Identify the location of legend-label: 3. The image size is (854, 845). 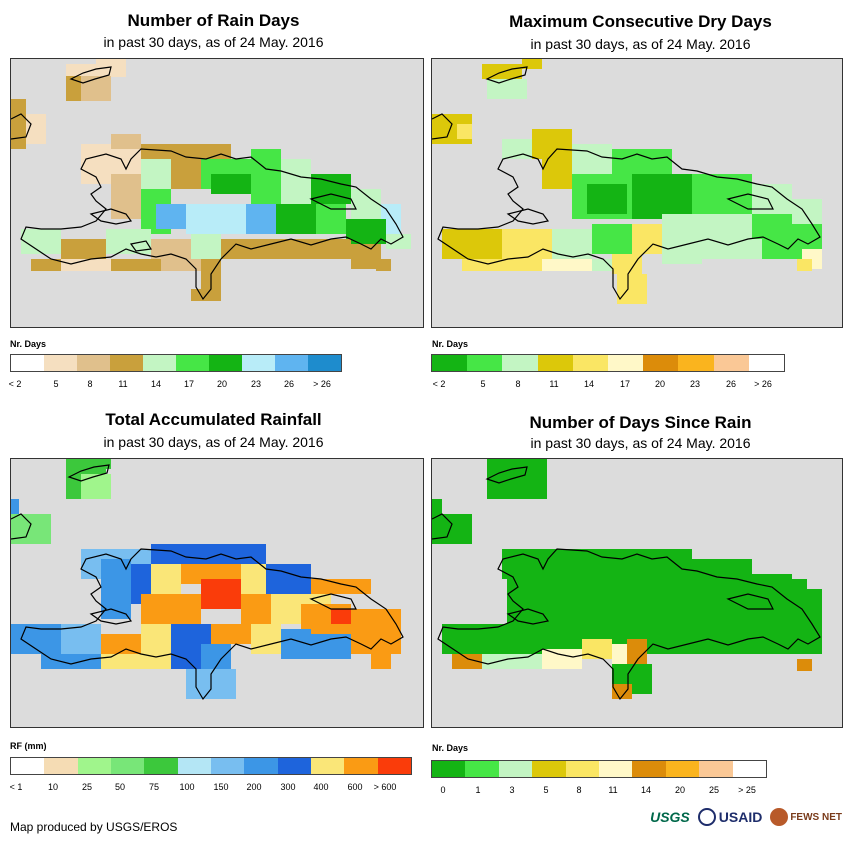
(512, 790).